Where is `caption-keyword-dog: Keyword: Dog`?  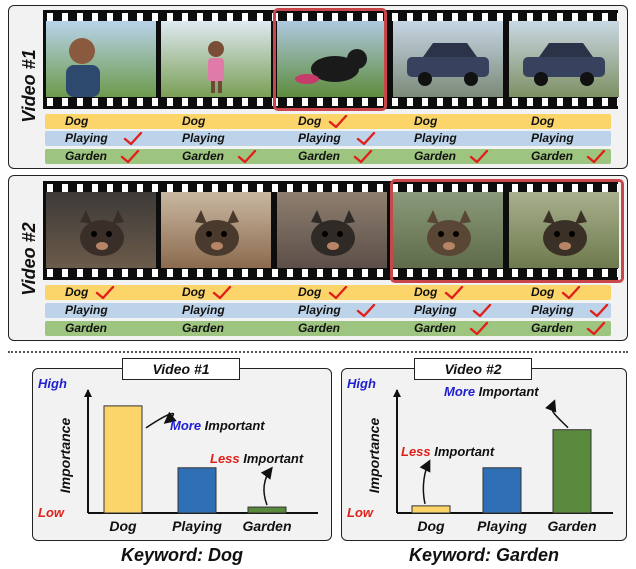
caption-keyword-dog: Keyword: Dog is located at coordinates (181, 555).